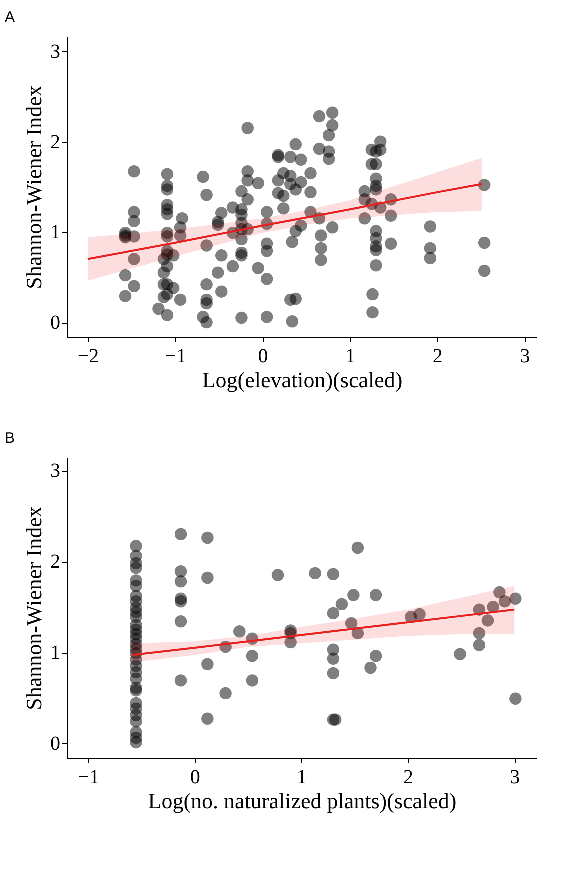 This screenshot has width=581, height=890. I want to click on x-tick-label: −2, so click(89, 357).